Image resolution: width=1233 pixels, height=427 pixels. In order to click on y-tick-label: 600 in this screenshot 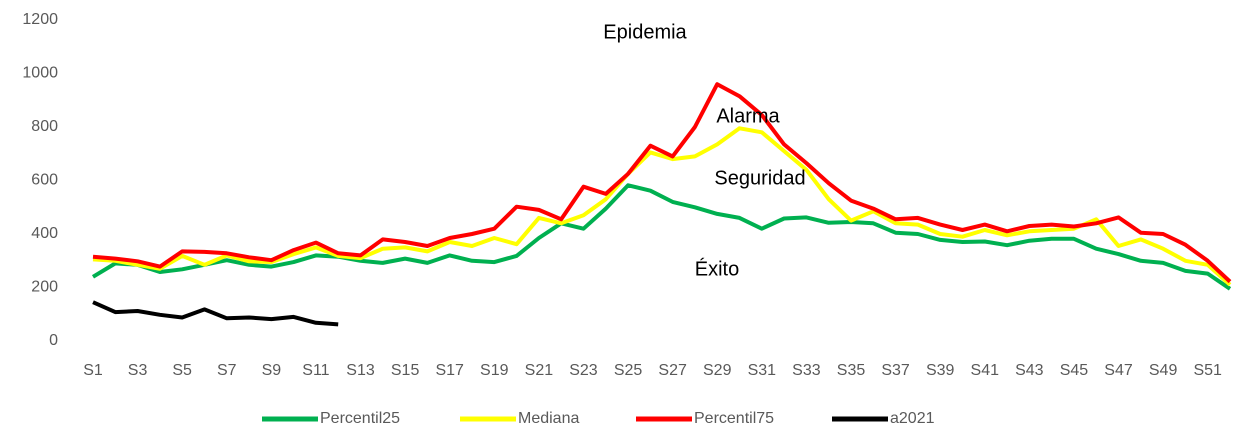, I will do `click(44, 180)`.